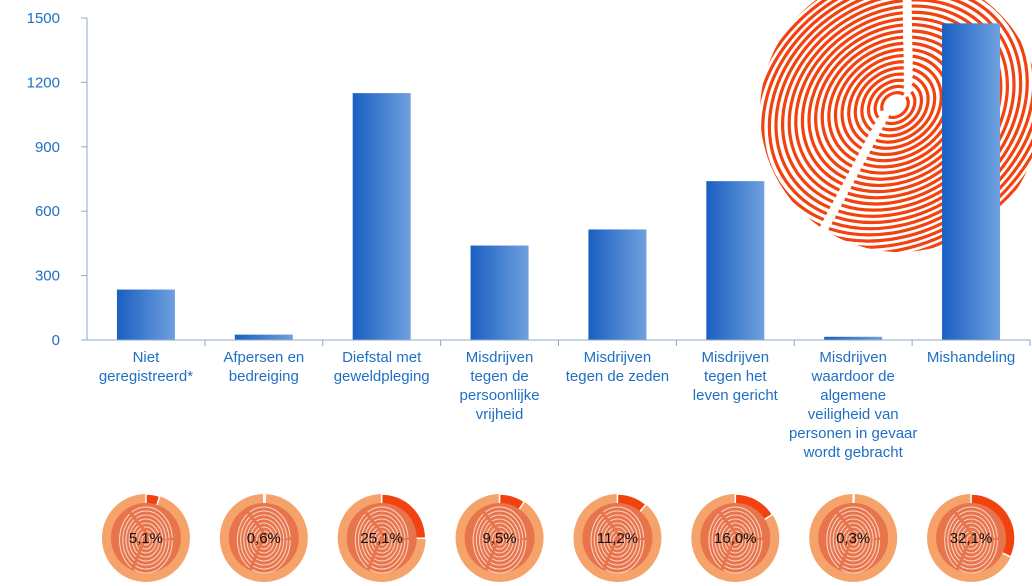  I want to click on y-tick-label: 600, so click(47, 211).